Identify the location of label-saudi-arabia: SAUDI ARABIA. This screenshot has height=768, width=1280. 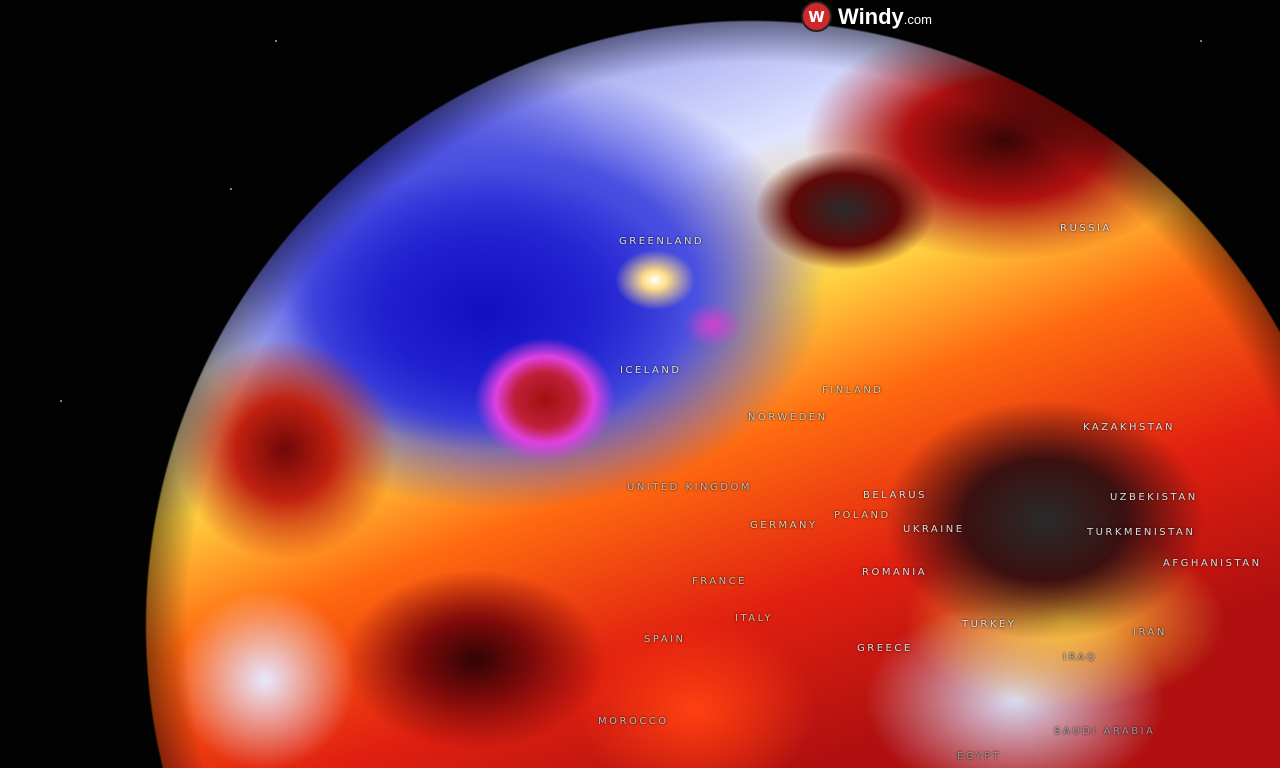
(1105, 731).